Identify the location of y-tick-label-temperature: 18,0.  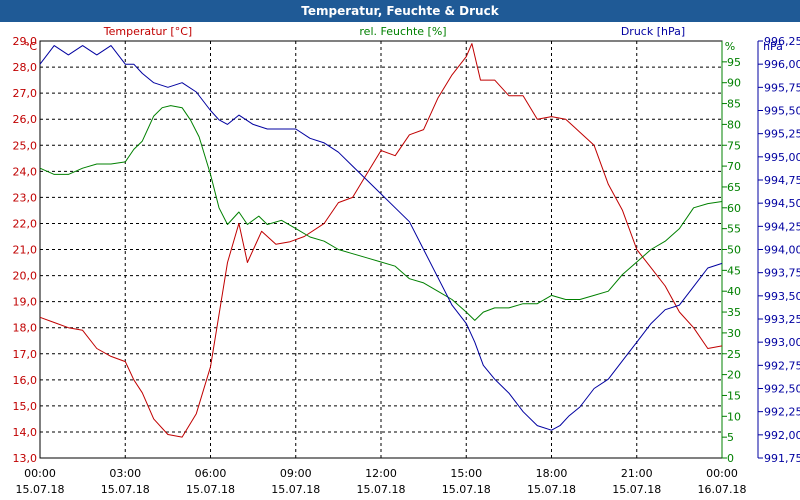
(25, 328).